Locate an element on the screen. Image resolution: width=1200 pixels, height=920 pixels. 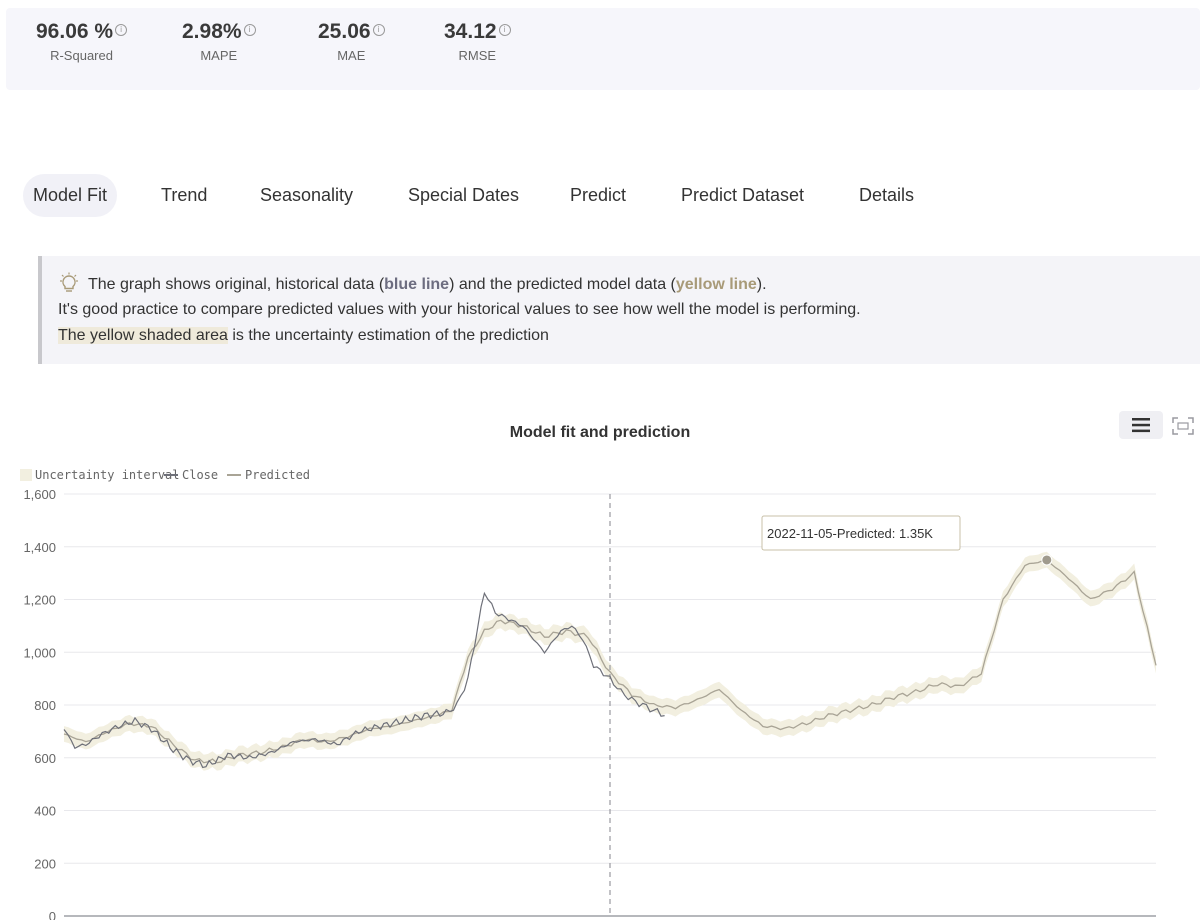
fullscreen-button is located at coordinates (1183, 426).